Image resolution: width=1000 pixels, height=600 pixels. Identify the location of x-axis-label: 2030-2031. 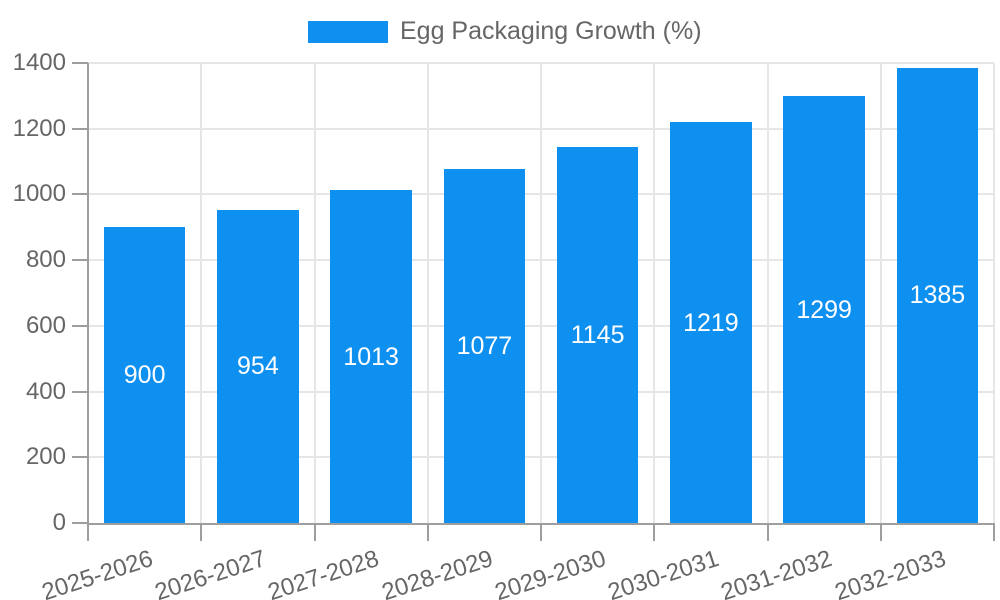
(663, 572).